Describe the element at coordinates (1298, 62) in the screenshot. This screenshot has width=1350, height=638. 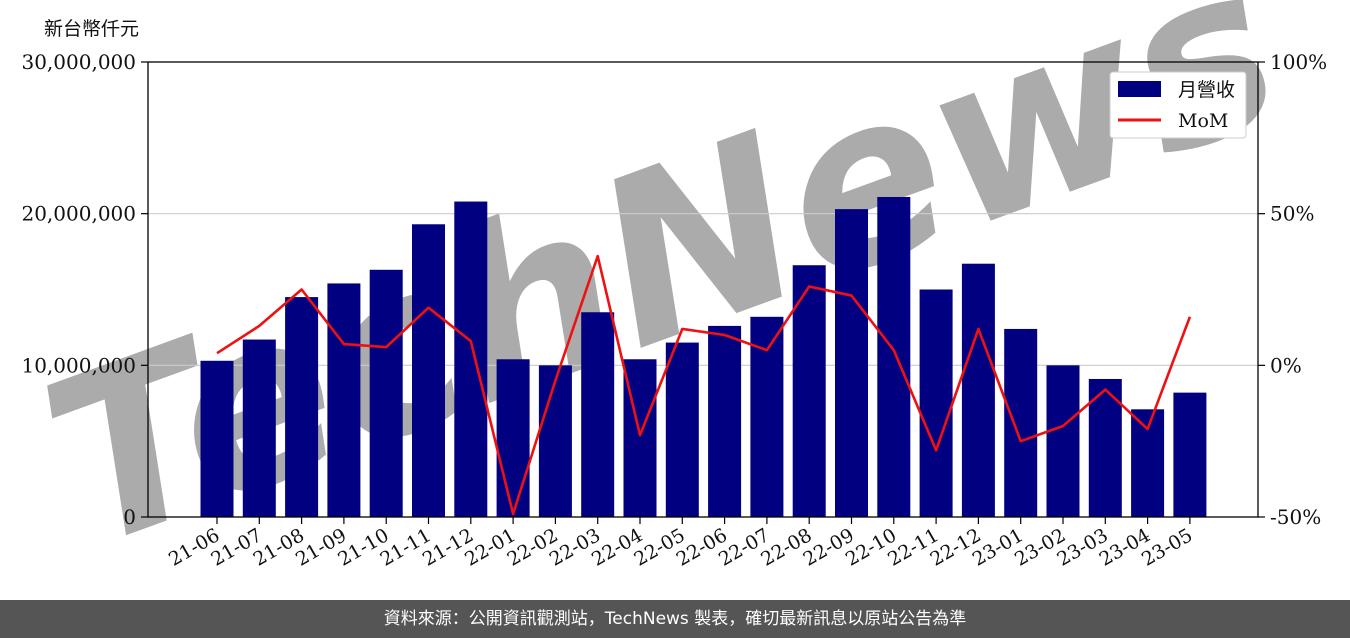
I see `right-tick-label: 100%` at that location.